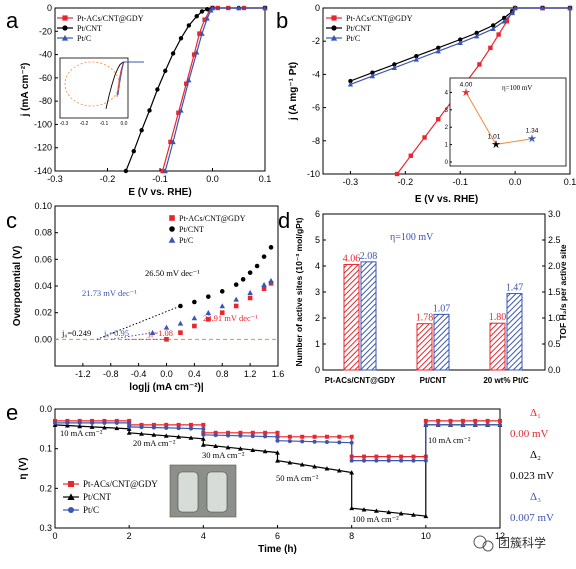 The image size is (576, 569). What do you see at coordinates (45, 488) in the screenshot?
I see `panel-e-ytick: 0.2` at bounding box center [45, 488].